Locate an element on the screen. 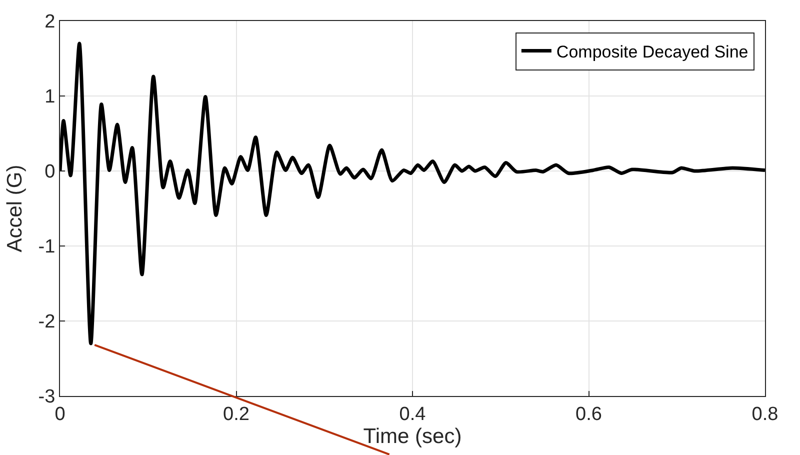  x-tick-label: 0.6 is located at coordinates (589, 414).